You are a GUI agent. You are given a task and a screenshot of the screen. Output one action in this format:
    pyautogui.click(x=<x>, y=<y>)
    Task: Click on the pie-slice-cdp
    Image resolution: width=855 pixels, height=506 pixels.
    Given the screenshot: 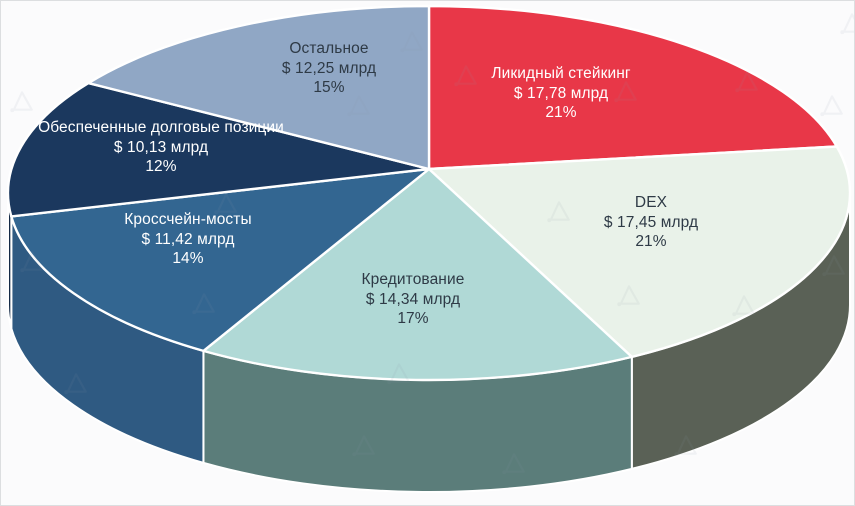 What is the action you would take?
    pyautogui.click(x=218, y=149)
    